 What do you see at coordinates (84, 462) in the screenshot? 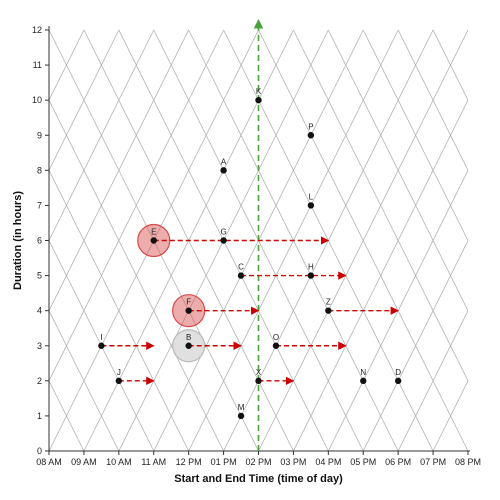
I see `x-tick-label: 09 AM` at bounding box center [84, 462].